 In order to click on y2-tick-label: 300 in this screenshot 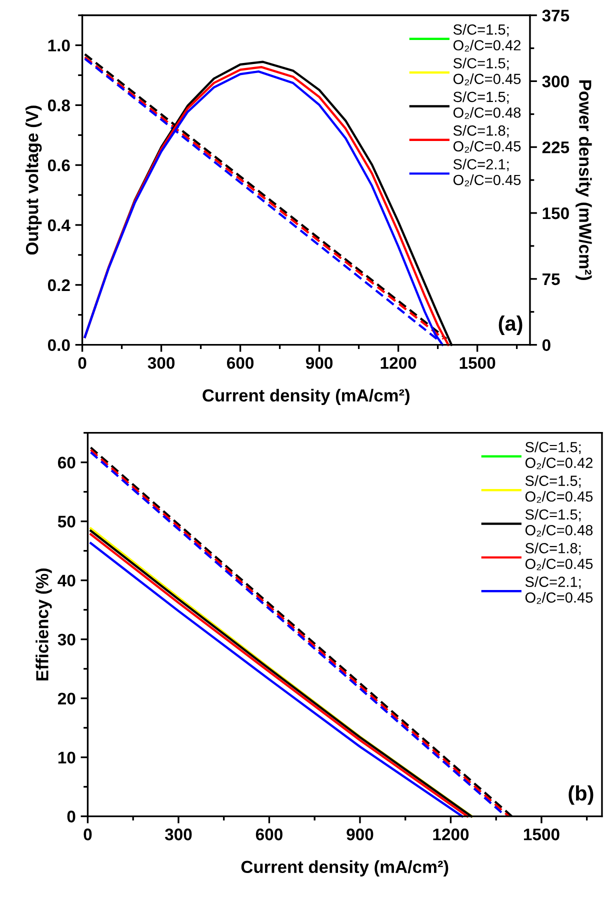, I will do `click(555, 82)`.